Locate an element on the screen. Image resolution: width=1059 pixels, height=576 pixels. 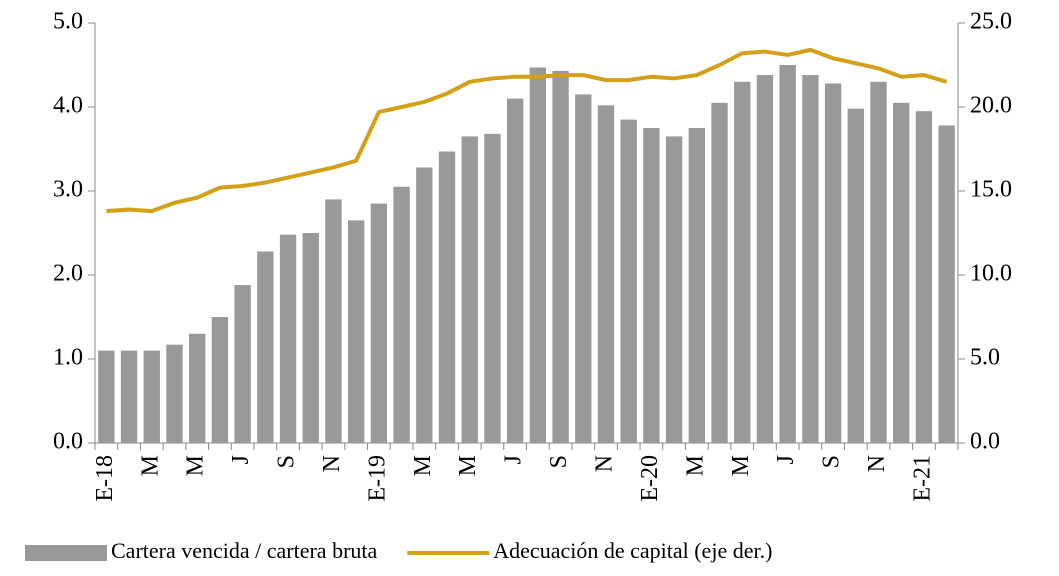
legend-swatch is located at coordinates (66, 553).